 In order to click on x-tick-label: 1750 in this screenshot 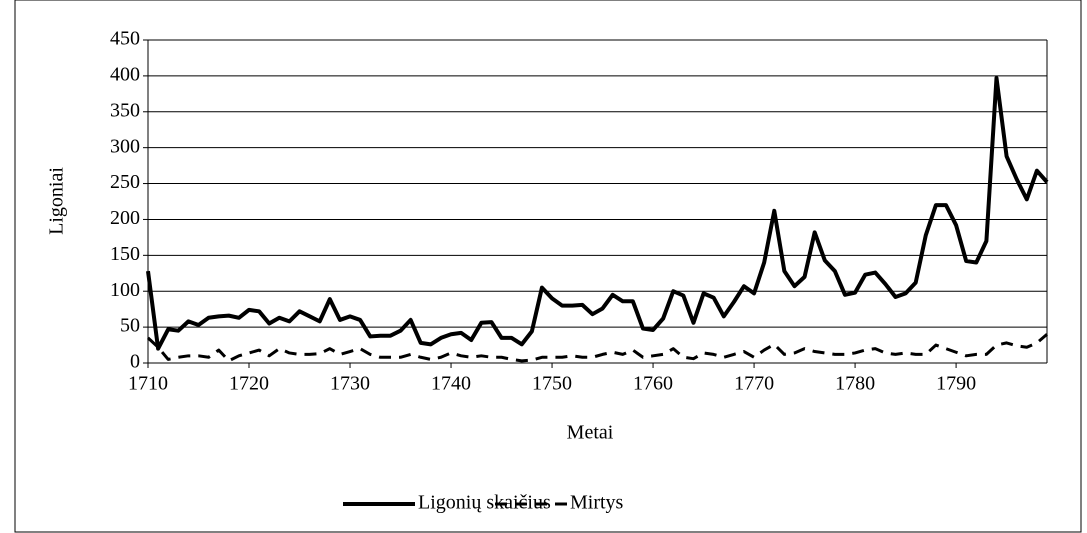, I will do `click(552, 384)`.